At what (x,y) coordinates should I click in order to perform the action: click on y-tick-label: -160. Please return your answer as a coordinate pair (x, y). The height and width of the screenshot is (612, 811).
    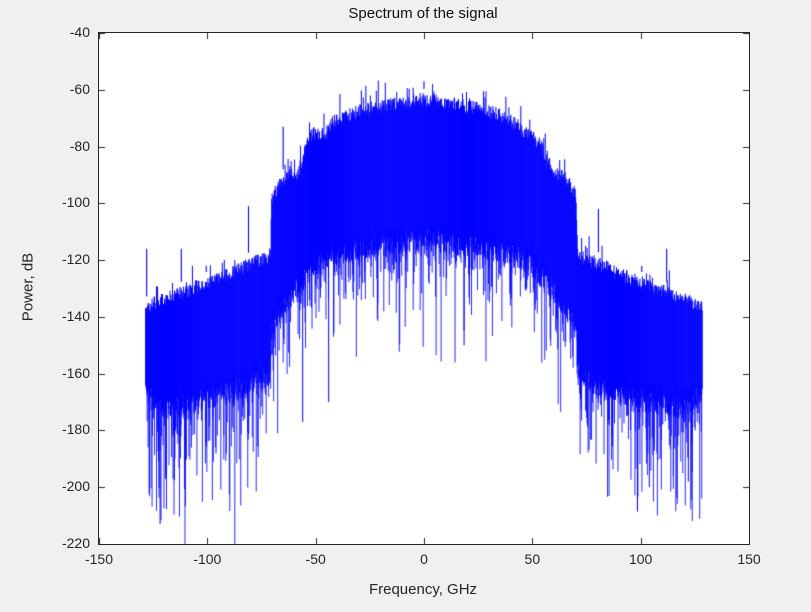
    Looking at the image, I should click on (75, 372).